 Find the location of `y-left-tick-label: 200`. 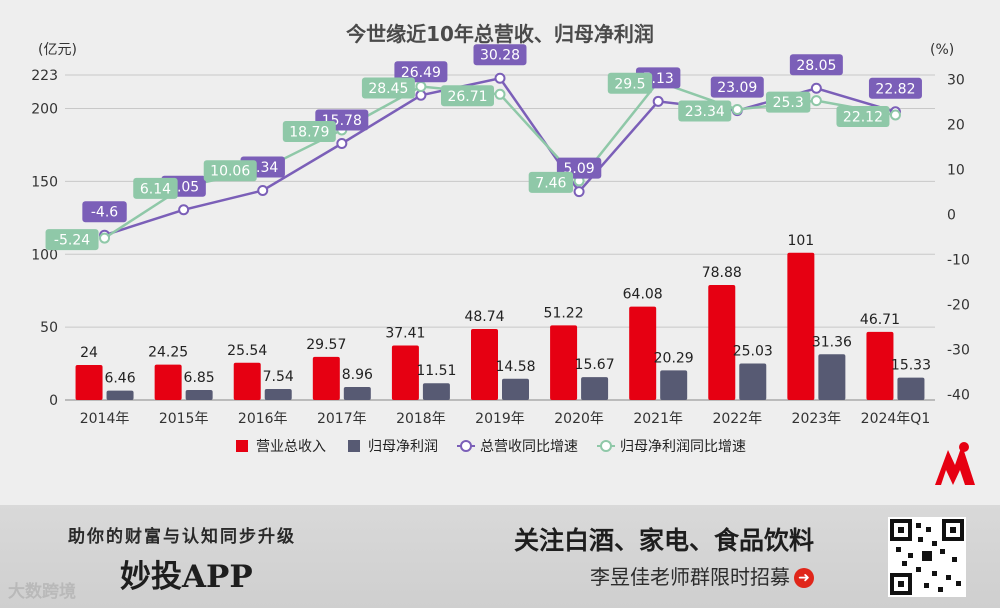

y-left-tick-label: 200 is located at coordinates (44, 110).